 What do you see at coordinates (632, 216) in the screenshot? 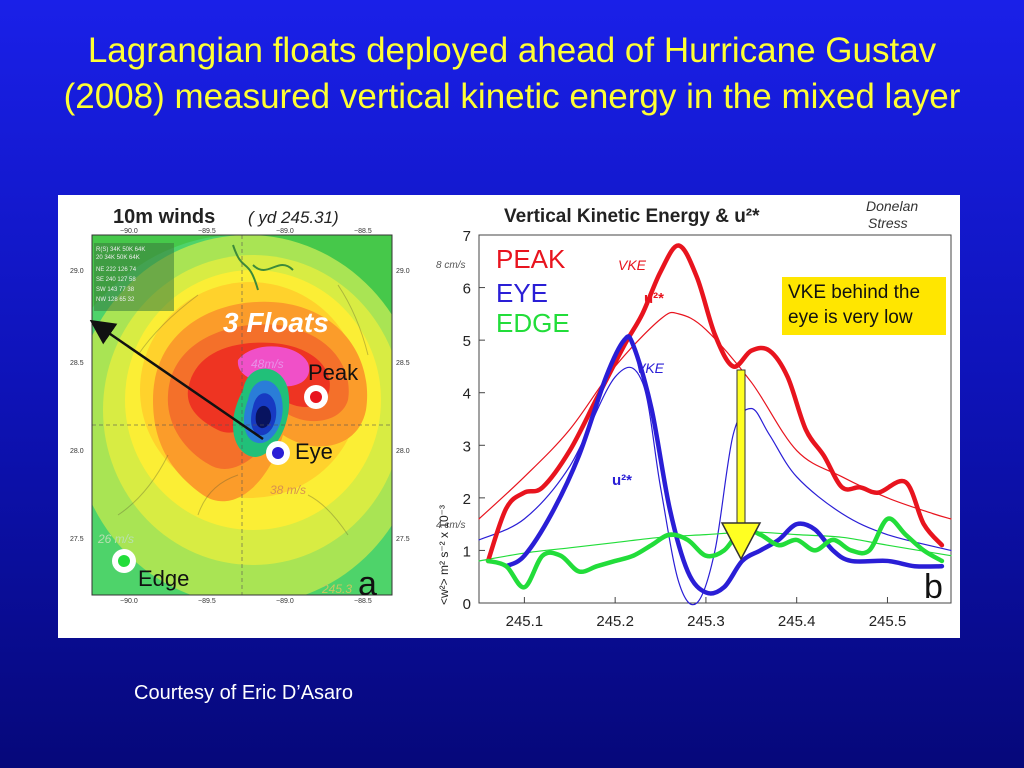
I see `chart-title: Vertical Kinetic Energy & u²*` at bounding box center [632, 216].